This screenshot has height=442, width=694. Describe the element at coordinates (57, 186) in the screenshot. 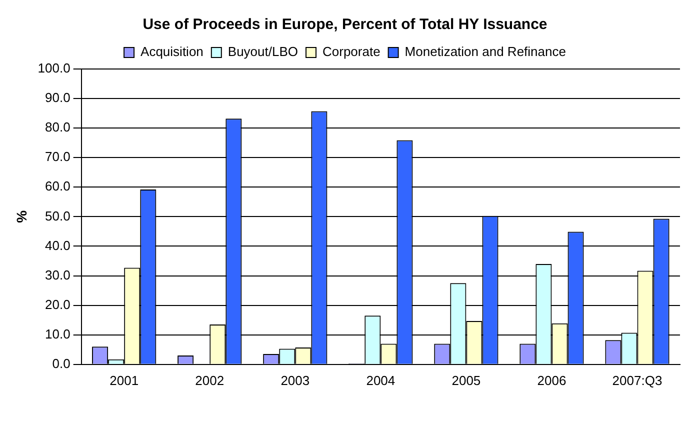

I see `y-tick-label: 60.0` at that location.